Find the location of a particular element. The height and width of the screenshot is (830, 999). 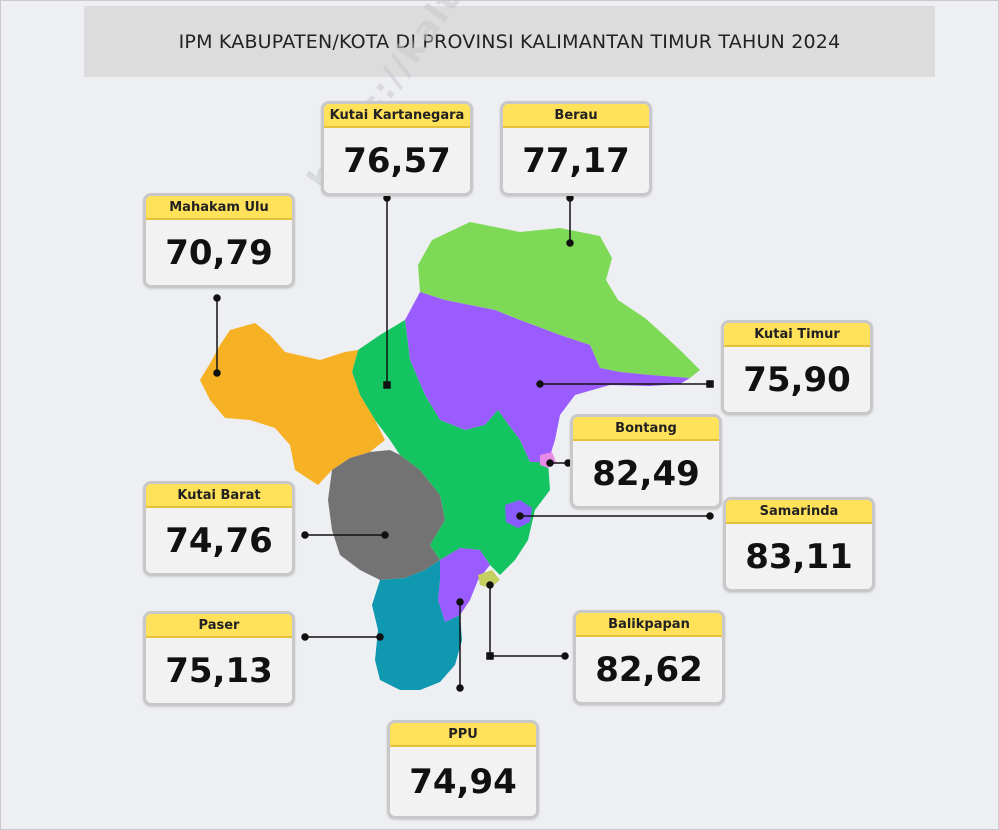

region-kutai-timur is located at coordinates (547, 377).